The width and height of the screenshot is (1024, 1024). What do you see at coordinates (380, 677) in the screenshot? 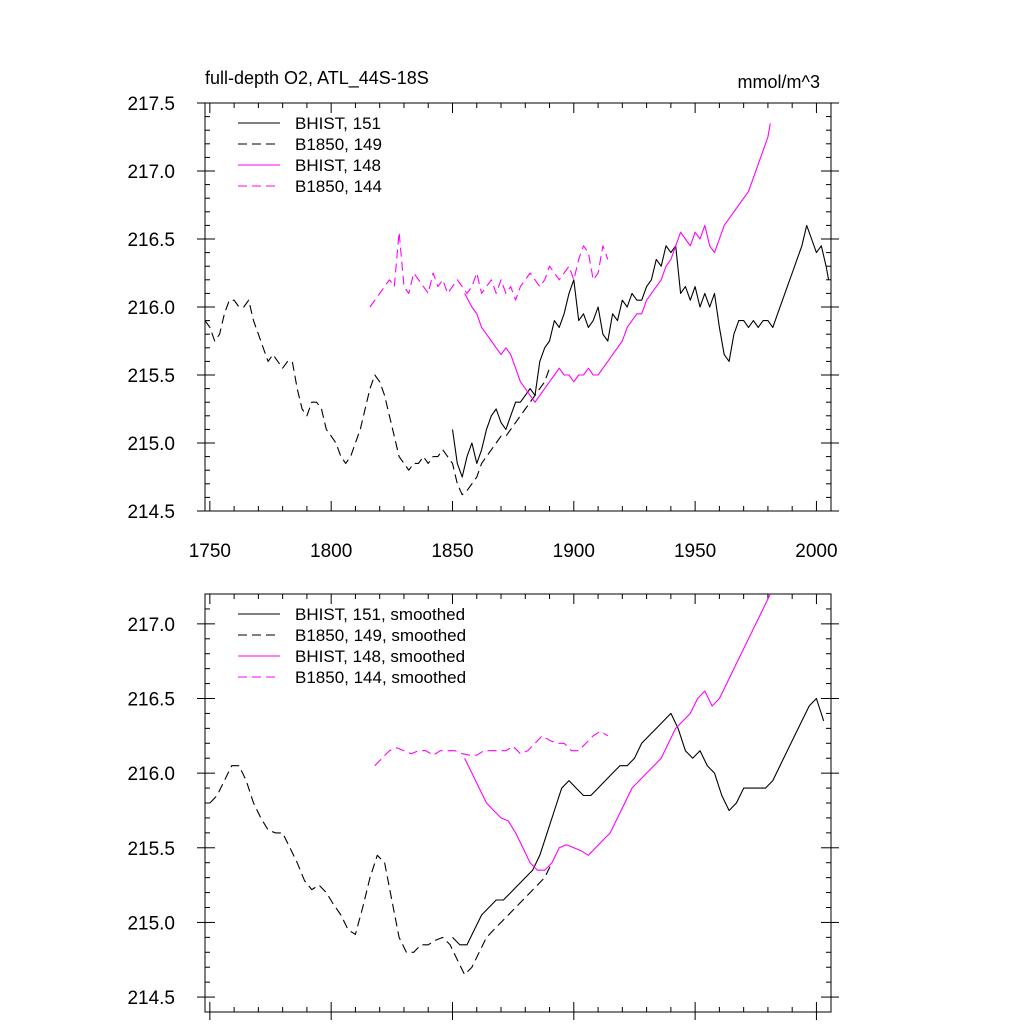
I see `legend-label: B1850, 144, smoothed` at bounding box center [380, 677].